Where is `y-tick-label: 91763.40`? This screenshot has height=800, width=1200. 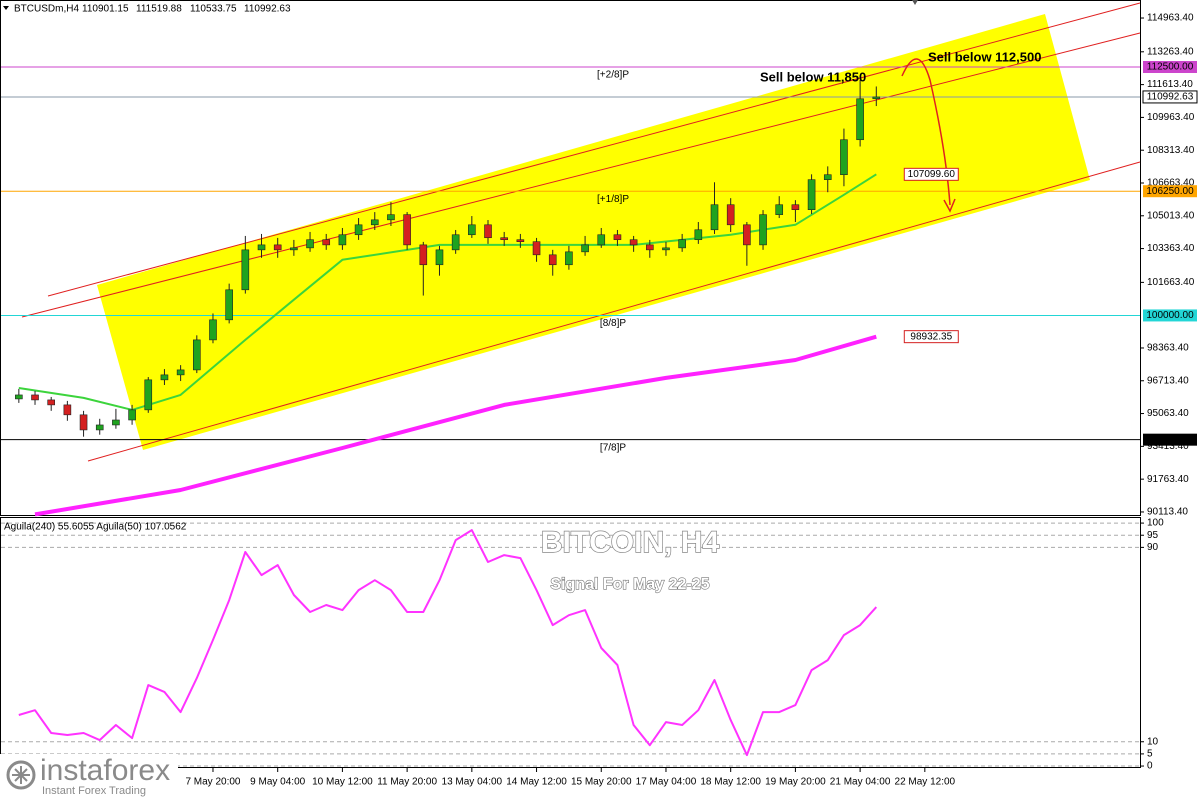
y-tick-label: 91763.40 is located at coordinates (1168, 479).